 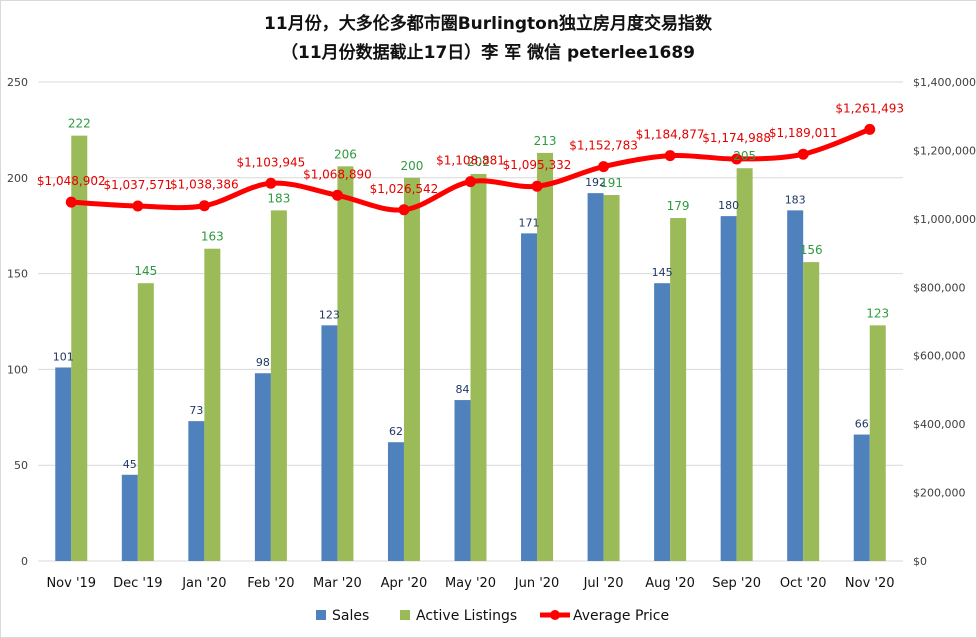 What do you see at coordinates (478, 162) in the screenshot?
I see `active-listings-data-label: 202` at bounding box center [478, 162].